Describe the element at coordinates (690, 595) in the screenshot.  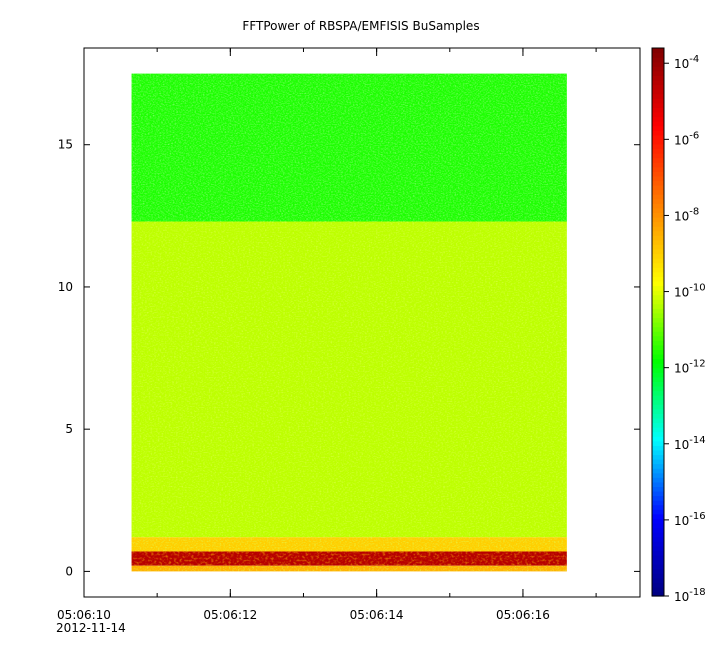
I see `colorbar-tick-label: 10-18` at that location.